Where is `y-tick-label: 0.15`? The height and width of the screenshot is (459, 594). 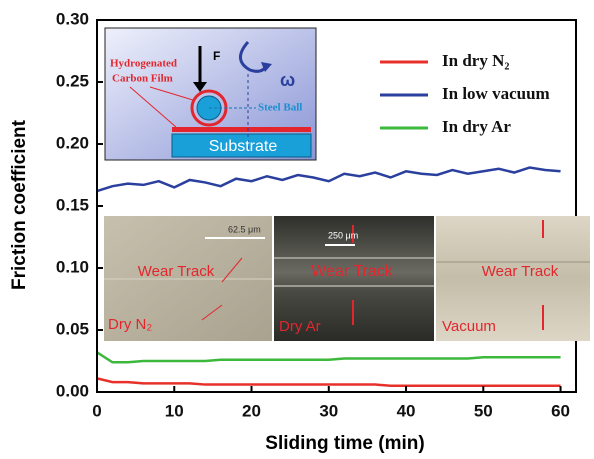
y-tick-label: 0.15 is located at coordinates (72, 204).